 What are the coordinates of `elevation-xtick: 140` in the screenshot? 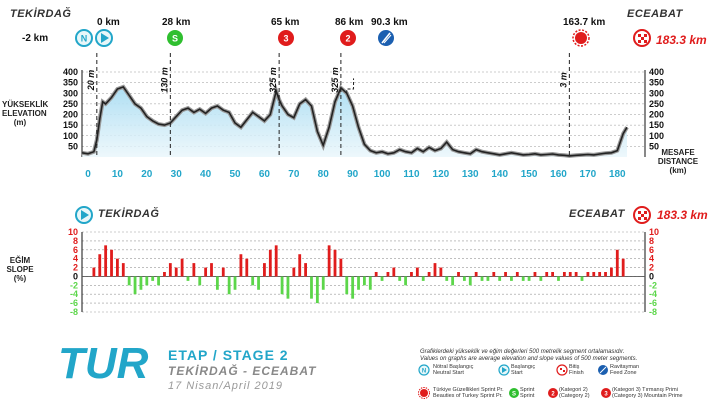 It's located at (499, 174).